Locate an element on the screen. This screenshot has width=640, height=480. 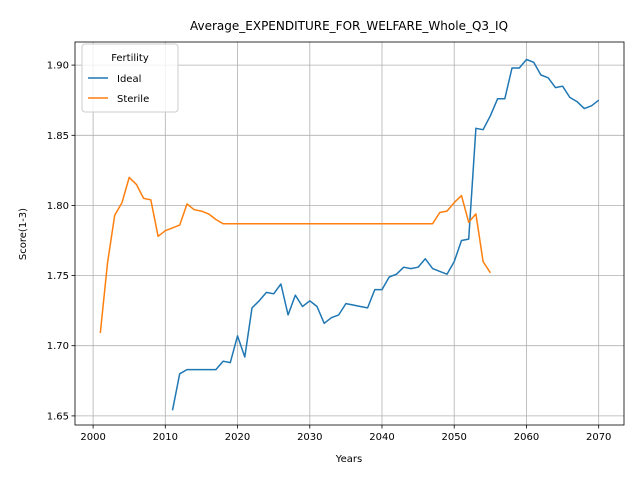
y-axis: 1.65 1.70 1.75 1.80 1.85 1.90 is located at coordinates (61, 241).